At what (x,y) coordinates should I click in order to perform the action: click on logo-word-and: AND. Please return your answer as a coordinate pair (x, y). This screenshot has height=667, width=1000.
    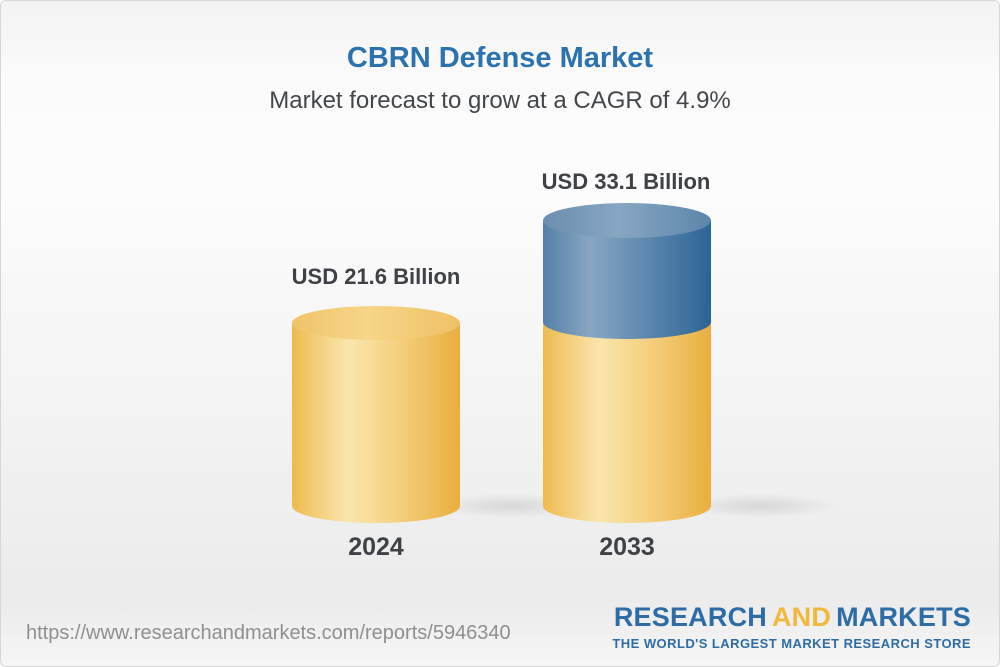
    Looking at the image, I should click on (801, 617).